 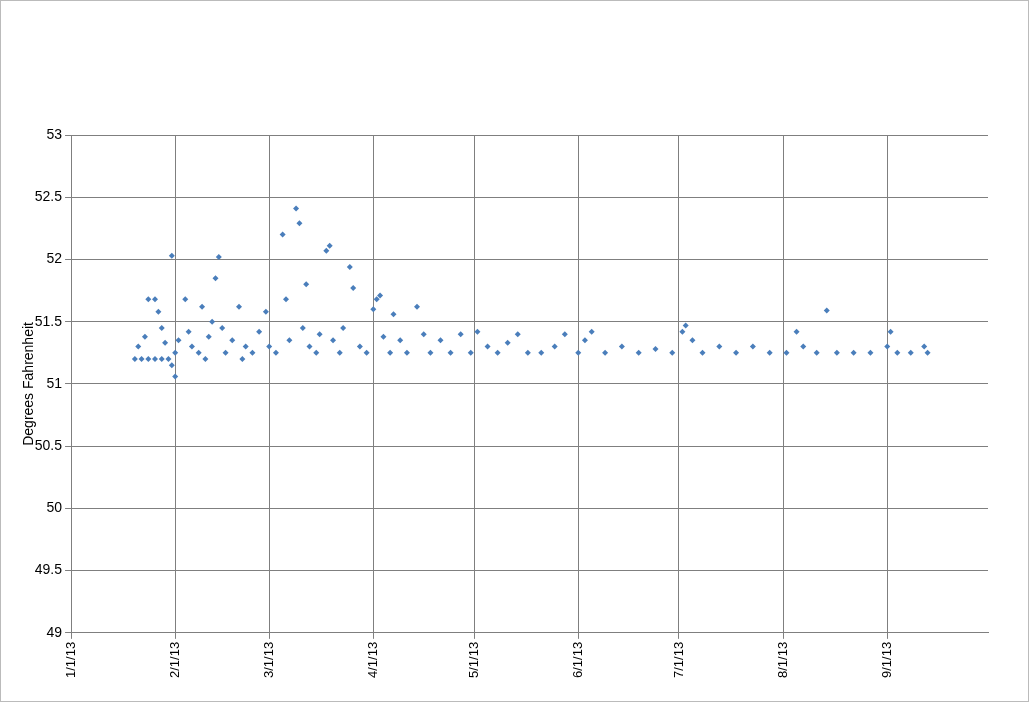 I want to click on y-tick-label: 50, so click(x=54, y=507).